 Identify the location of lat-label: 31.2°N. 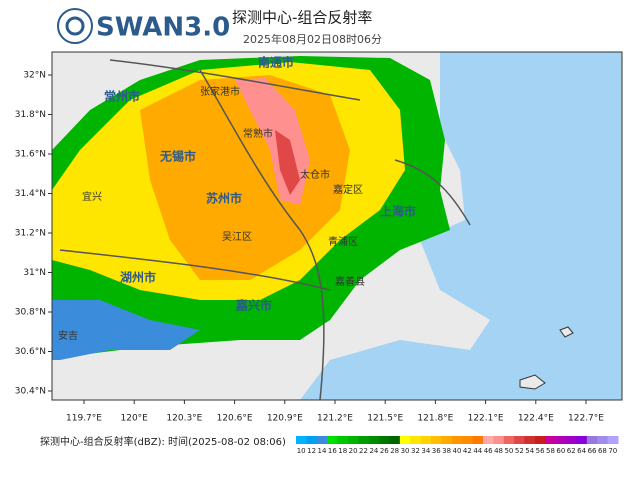
(30, 234).